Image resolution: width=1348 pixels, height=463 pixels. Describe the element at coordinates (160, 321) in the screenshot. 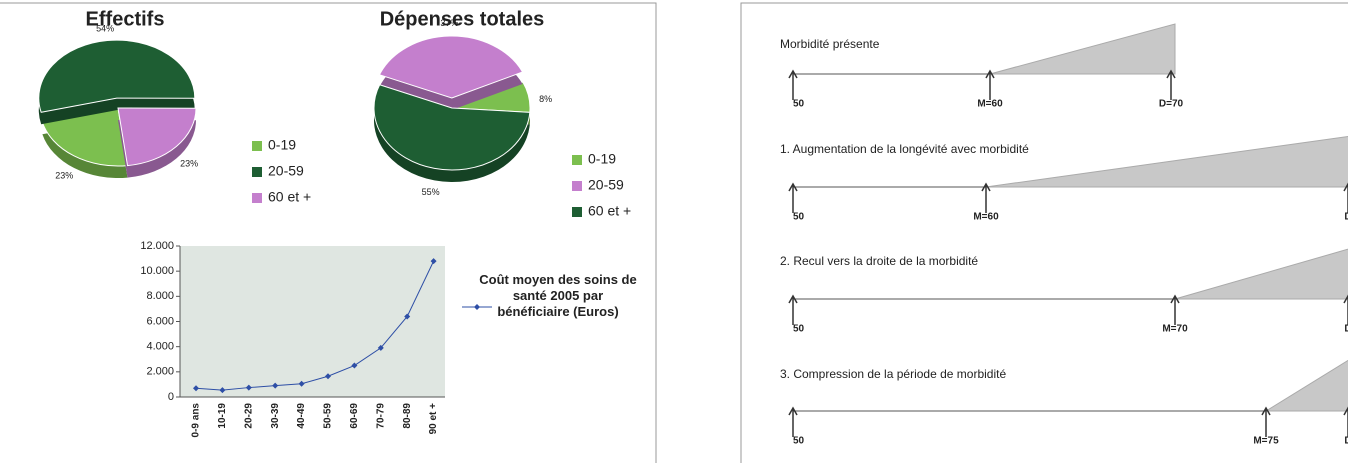

I see `y-tick-label: 6.000` at that location.